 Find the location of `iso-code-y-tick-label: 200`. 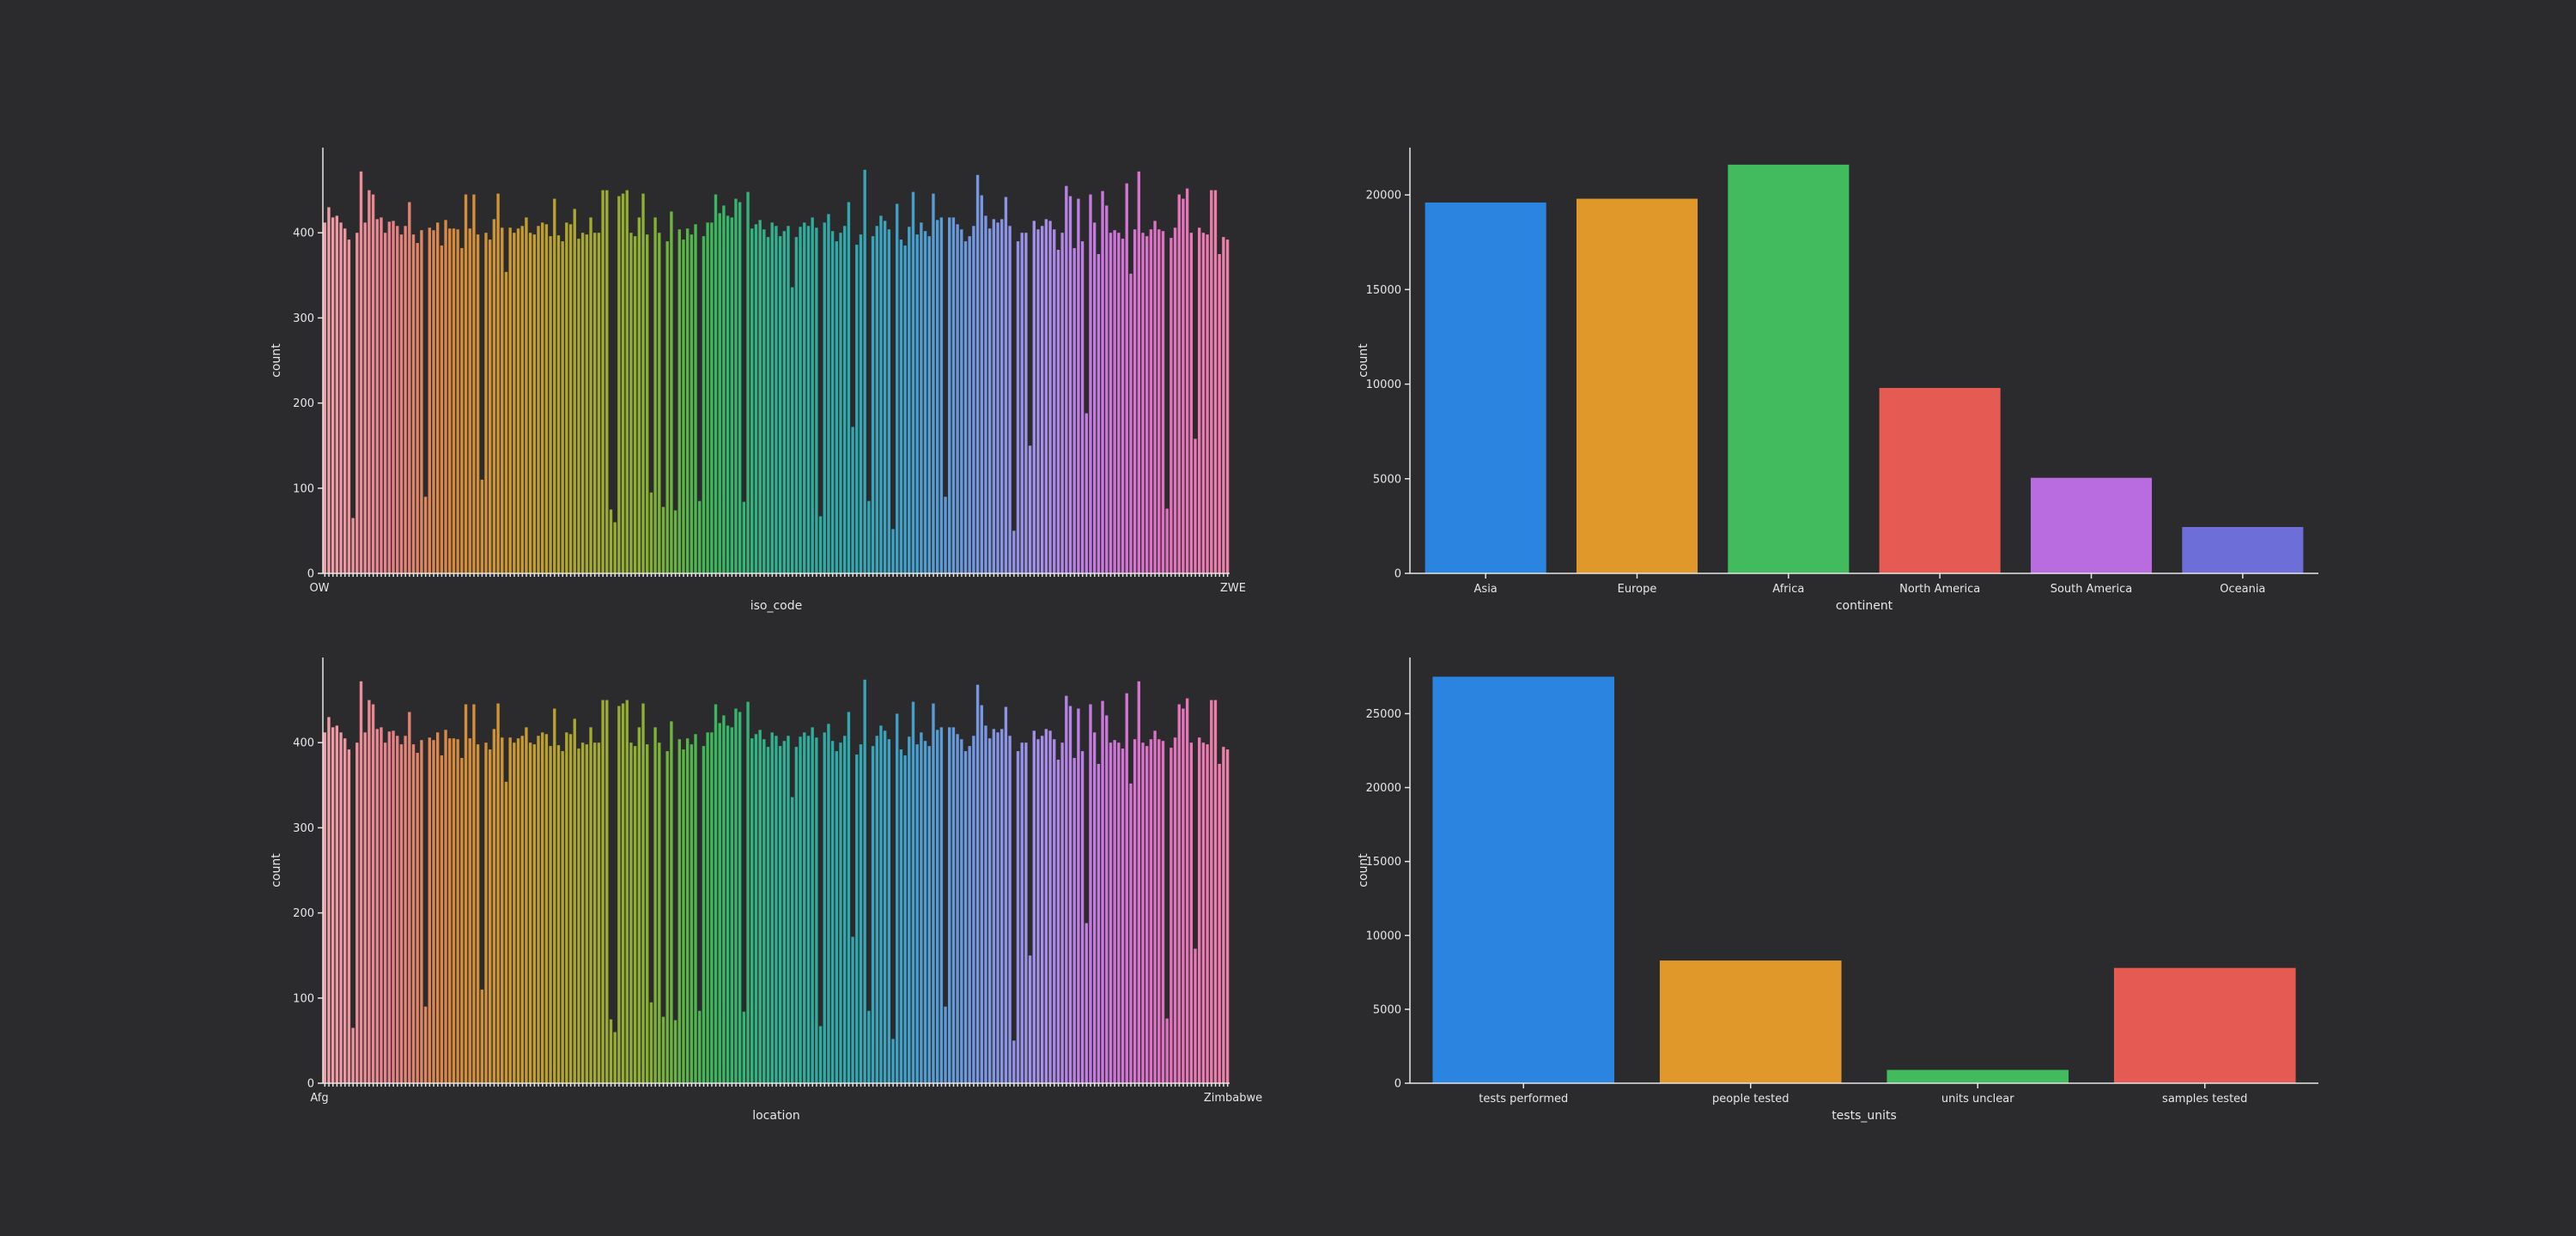

iso-code-y-tick-label: 200 is located at coordinates (303, 403).